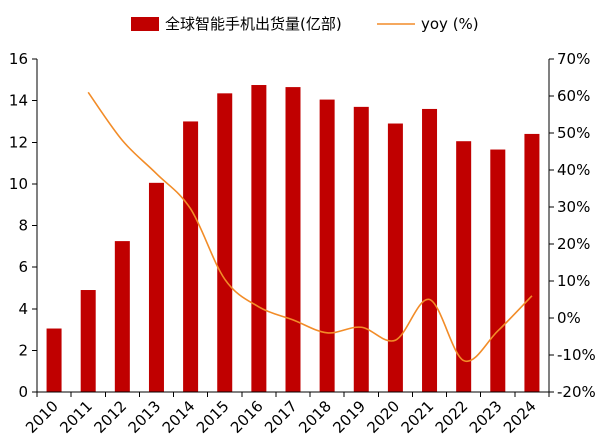 The width and height of the screenshot is (607, 444). Describe the element at coordinates (418, 417) in the screenshot. I see `x-tick-label: 2021` at that location.